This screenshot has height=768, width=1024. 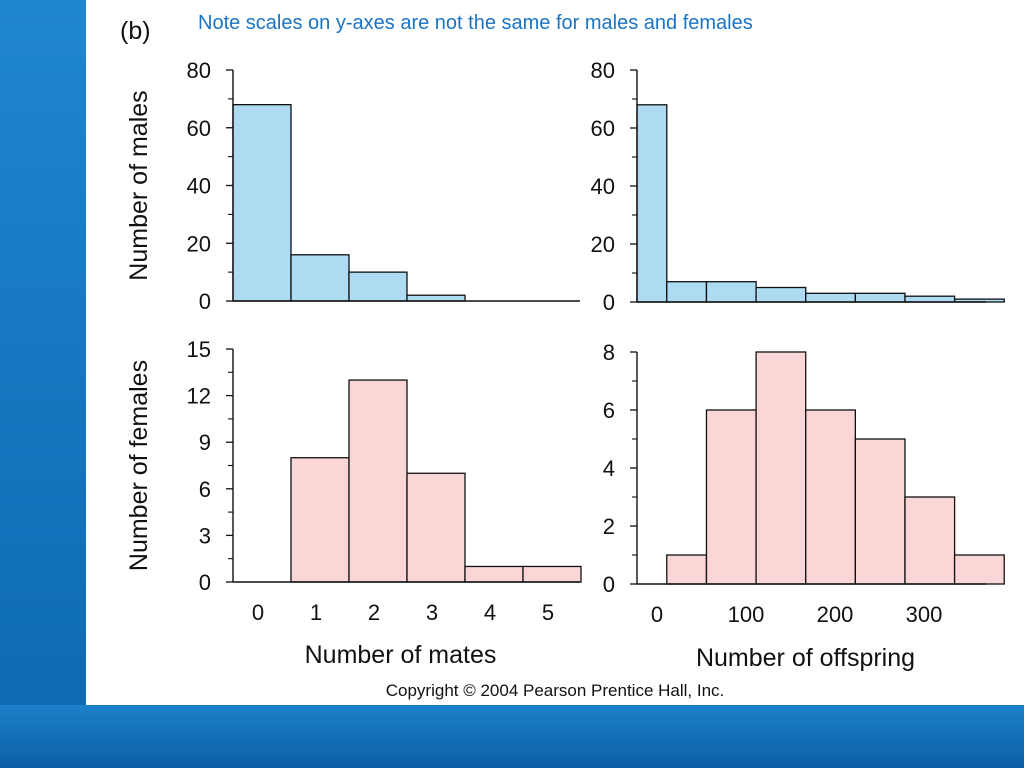 I want to click on xlabel-females-mates: Number of mates, so click(x=401, y=655).